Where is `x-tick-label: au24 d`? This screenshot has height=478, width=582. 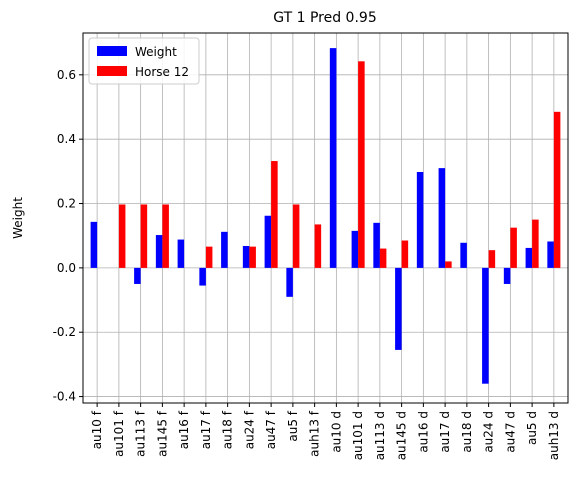
x-tick-label: au24 d is located at coordinates (489, 432).